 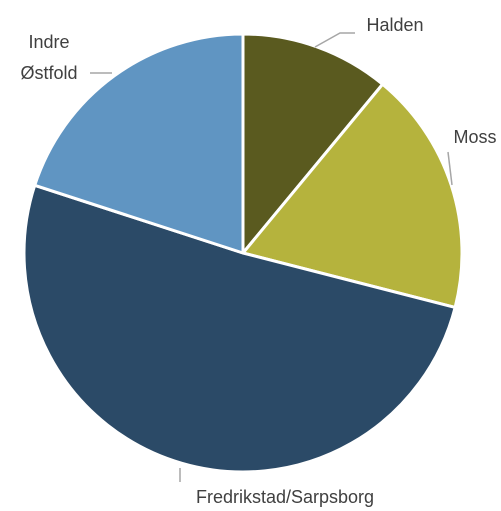 I want to click on slice-label: Moss, so click(x=475, y=137).